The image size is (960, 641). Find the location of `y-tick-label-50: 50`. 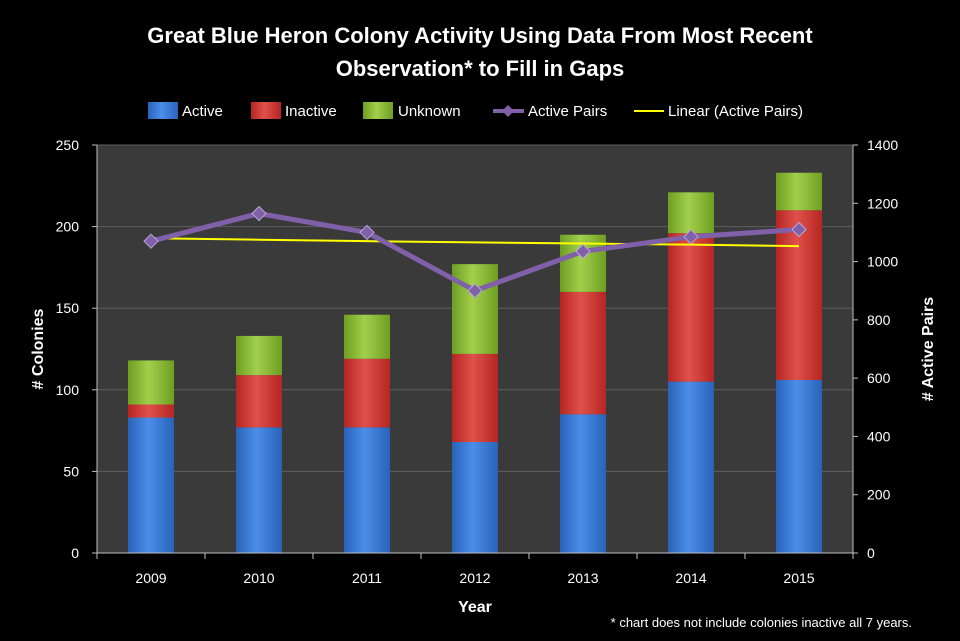

y-tick-label-50: 50 is located at coordinates (71, 471).